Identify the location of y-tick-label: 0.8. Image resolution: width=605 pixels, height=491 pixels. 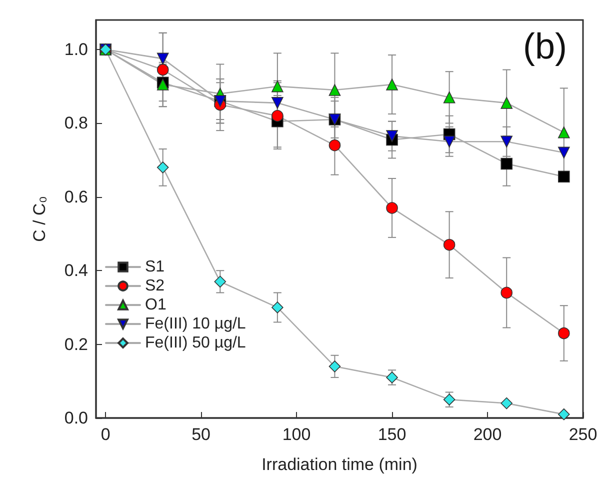
(76, 123).